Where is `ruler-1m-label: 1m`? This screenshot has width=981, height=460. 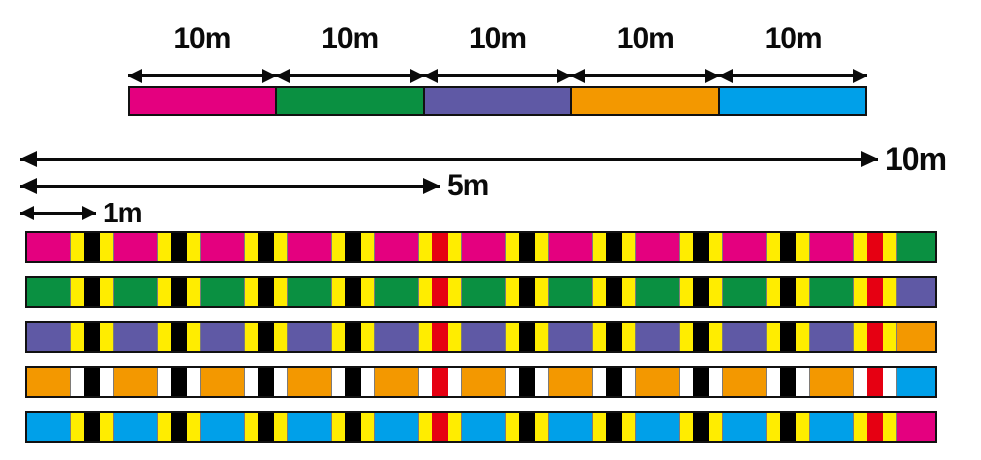 ruler-1m-label: 1m is located at coordinates (122, 212).